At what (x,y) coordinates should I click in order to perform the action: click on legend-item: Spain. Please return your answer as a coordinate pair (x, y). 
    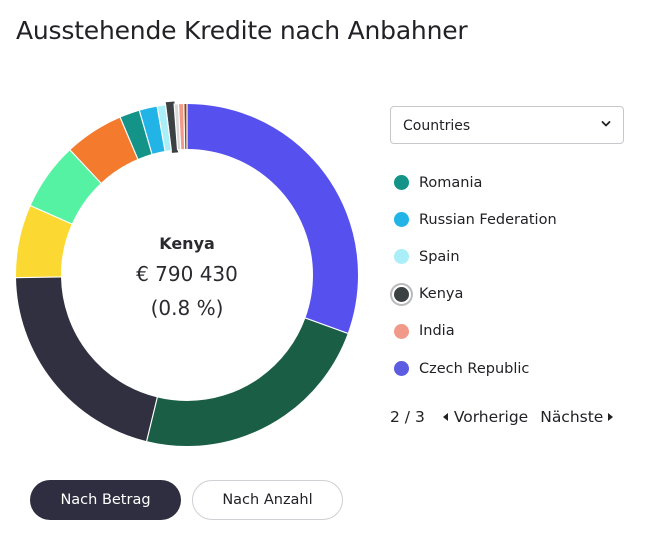
    Looking at the image, I should click on (519, 256).